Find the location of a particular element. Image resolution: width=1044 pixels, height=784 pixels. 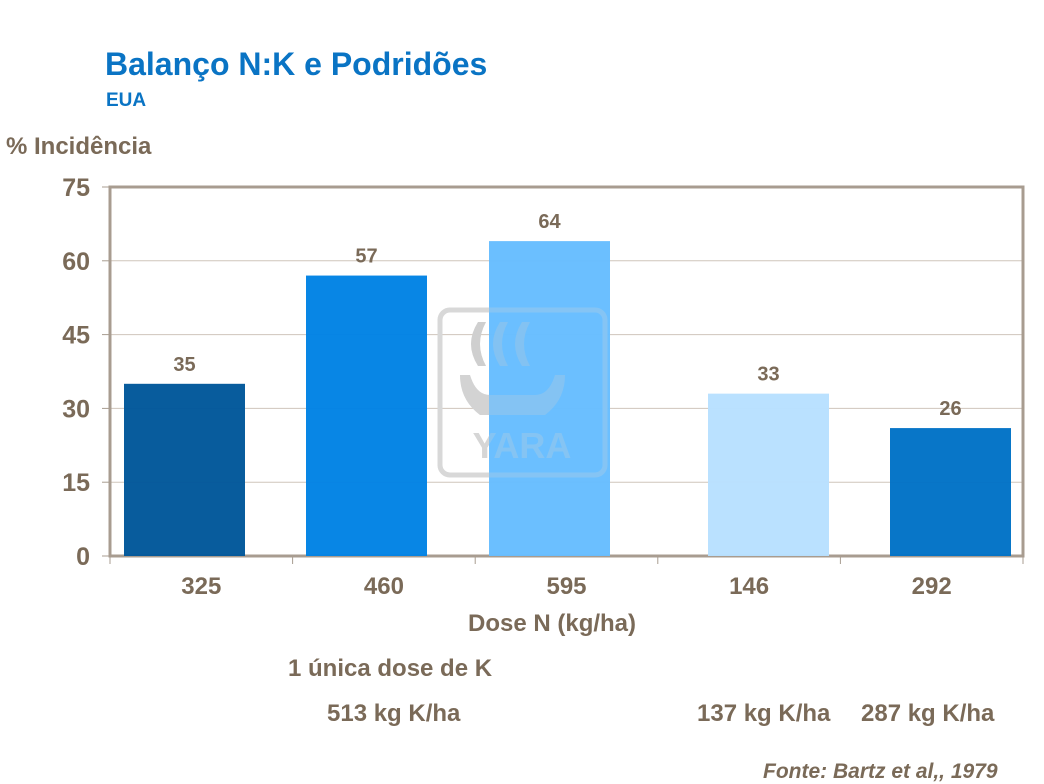

y-tick-label: 75 is located at coordinates (76, 188).